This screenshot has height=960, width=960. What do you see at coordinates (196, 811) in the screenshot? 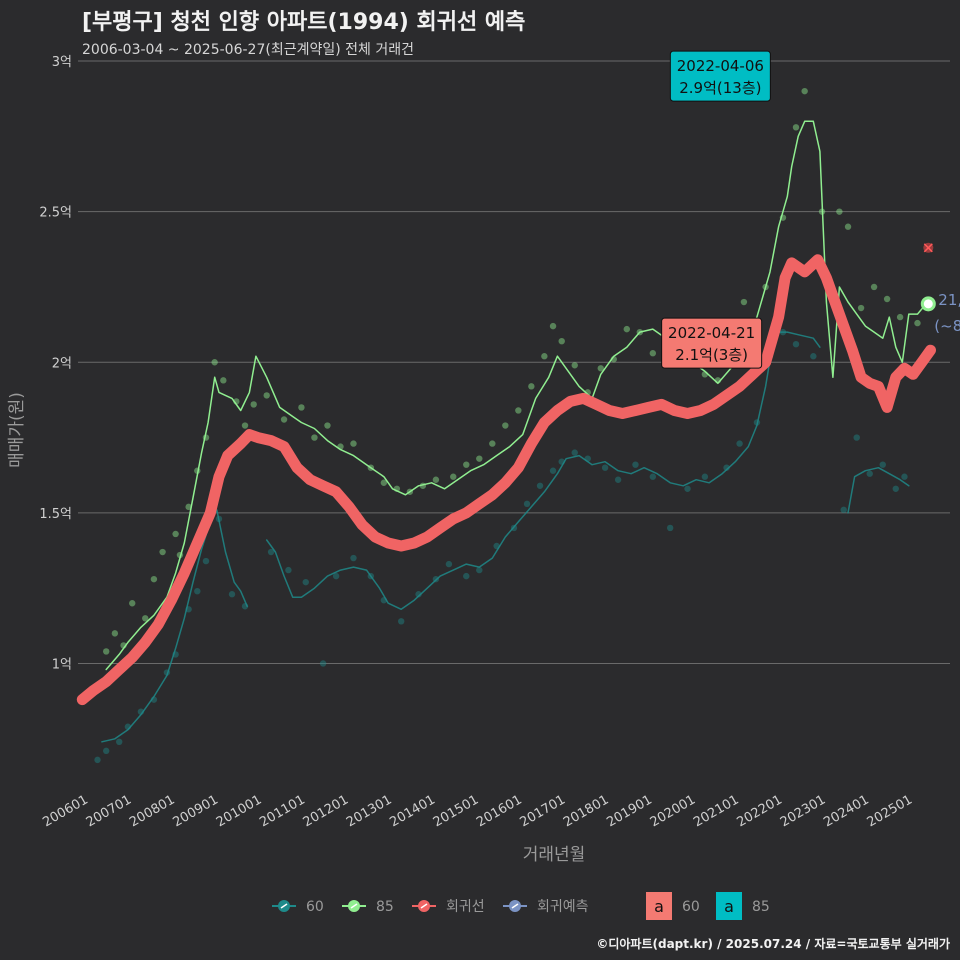
I see `x-tick-label: 200901` at bounding box center [196, 811].